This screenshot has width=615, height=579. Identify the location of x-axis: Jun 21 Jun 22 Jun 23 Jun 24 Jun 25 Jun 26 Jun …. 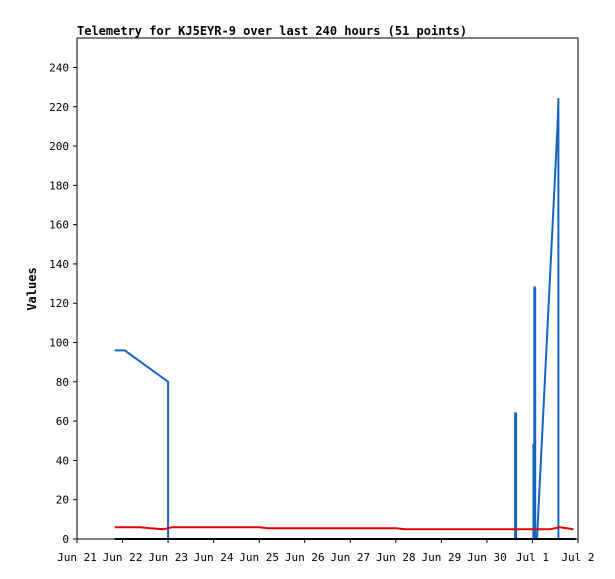
(326, 551).